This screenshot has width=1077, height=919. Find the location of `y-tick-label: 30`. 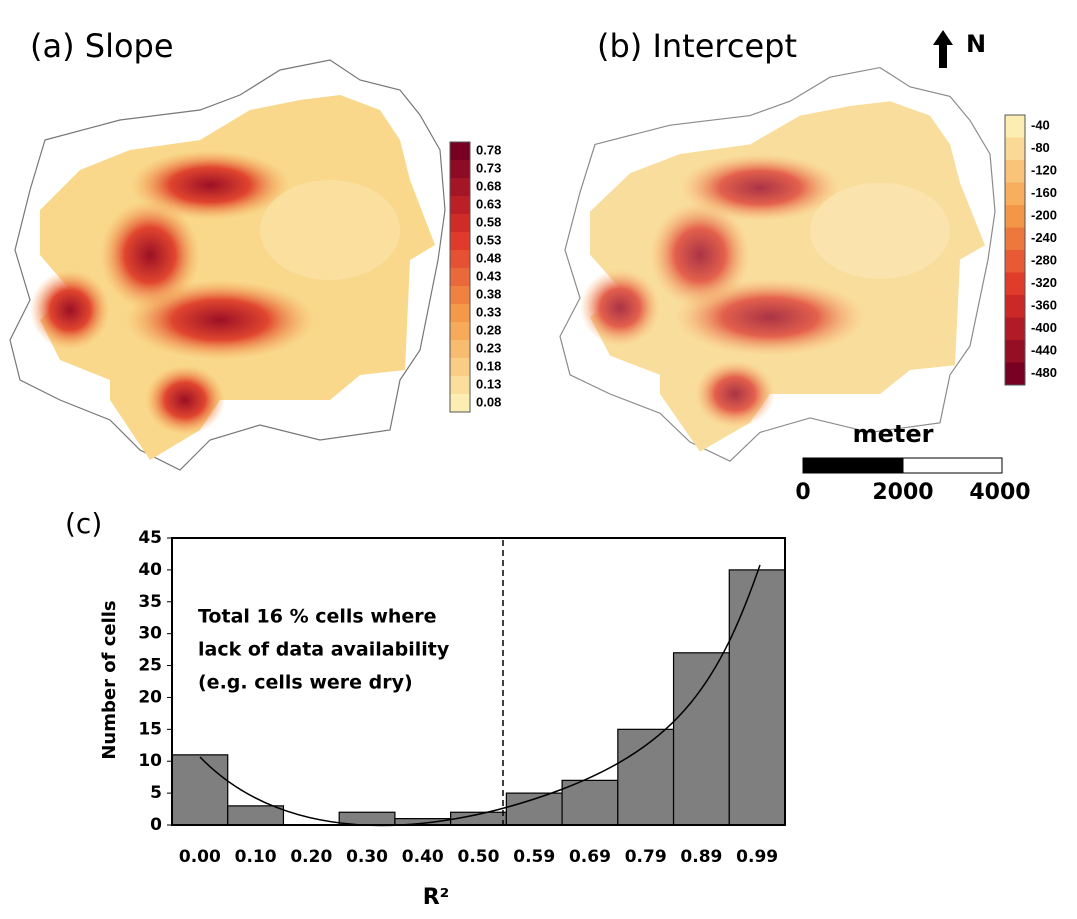

y-tick-label: 30 is located at coordinates (150, 634).